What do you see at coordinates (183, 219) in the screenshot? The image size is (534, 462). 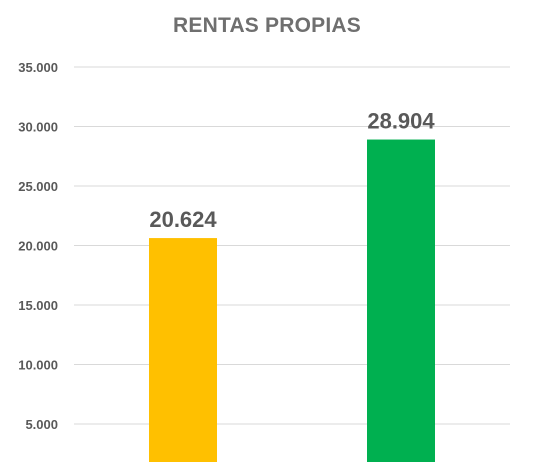 I see `bar-value-label: 20.624` at bounding box center [183, 219].